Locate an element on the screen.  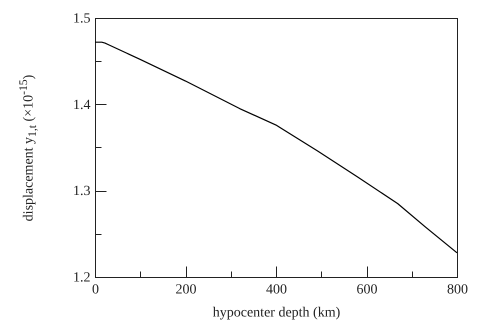
x-tick-label: 0 is located at coordinates (95, 290).